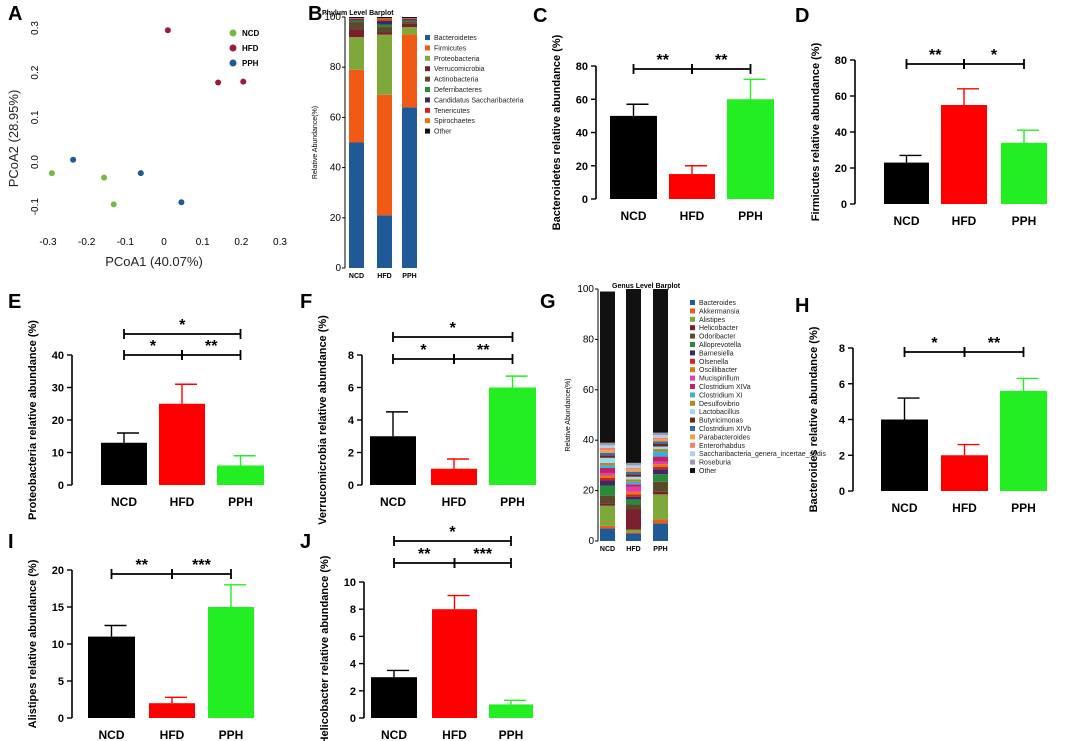 This screenshot has height=741, width=1072. Describe the element at coordinates (452, 111) in the screenshot. I see `legend-entry: Tenericutes` at that location.